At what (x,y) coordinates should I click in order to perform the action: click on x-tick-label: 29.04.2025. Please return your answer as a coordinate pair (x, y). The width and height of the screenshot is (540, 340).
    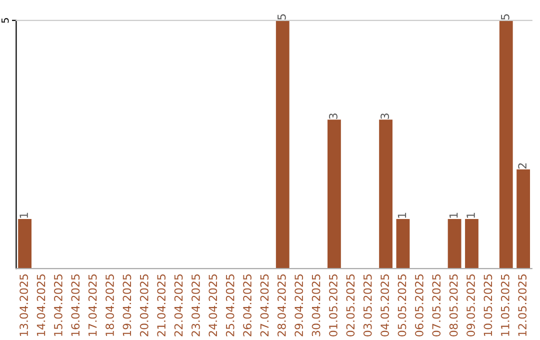
    Looking at the image, I should click on (299, 305).